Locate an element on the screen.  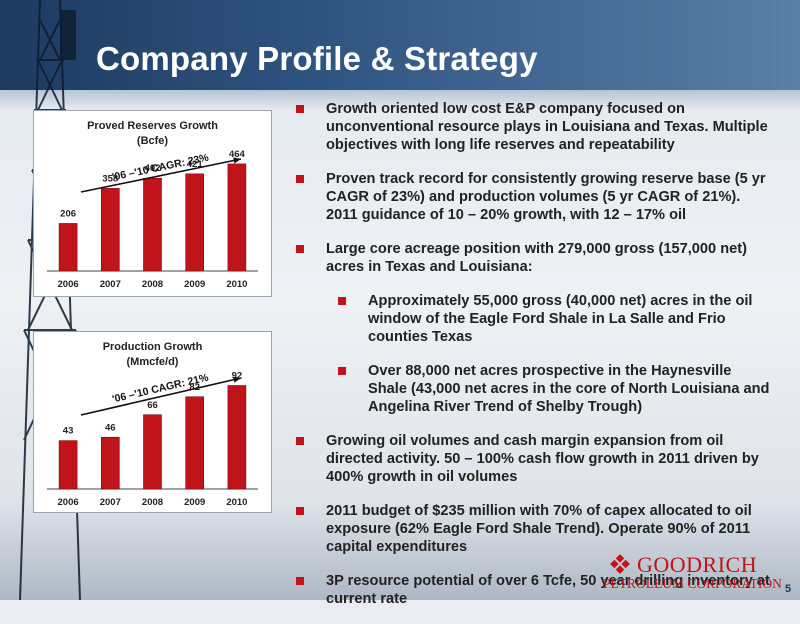
chart-subtitle: (Mmcfe/d) is located at coordinates (153, 362).